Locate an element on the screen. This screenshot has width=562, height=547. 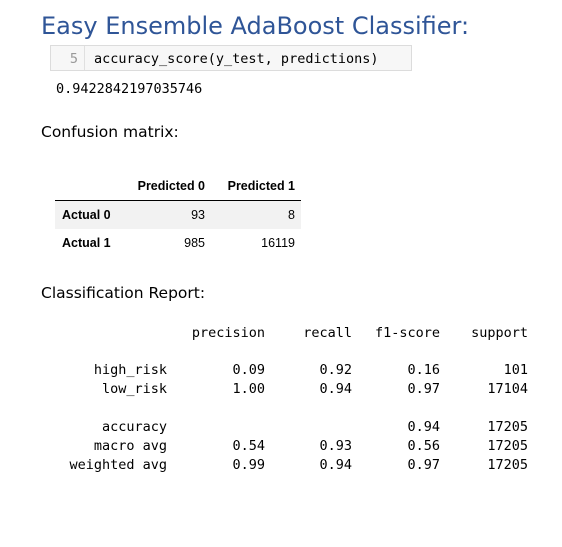
row-header-actual-0: Actual 0 is located at coordinates (86, 215).